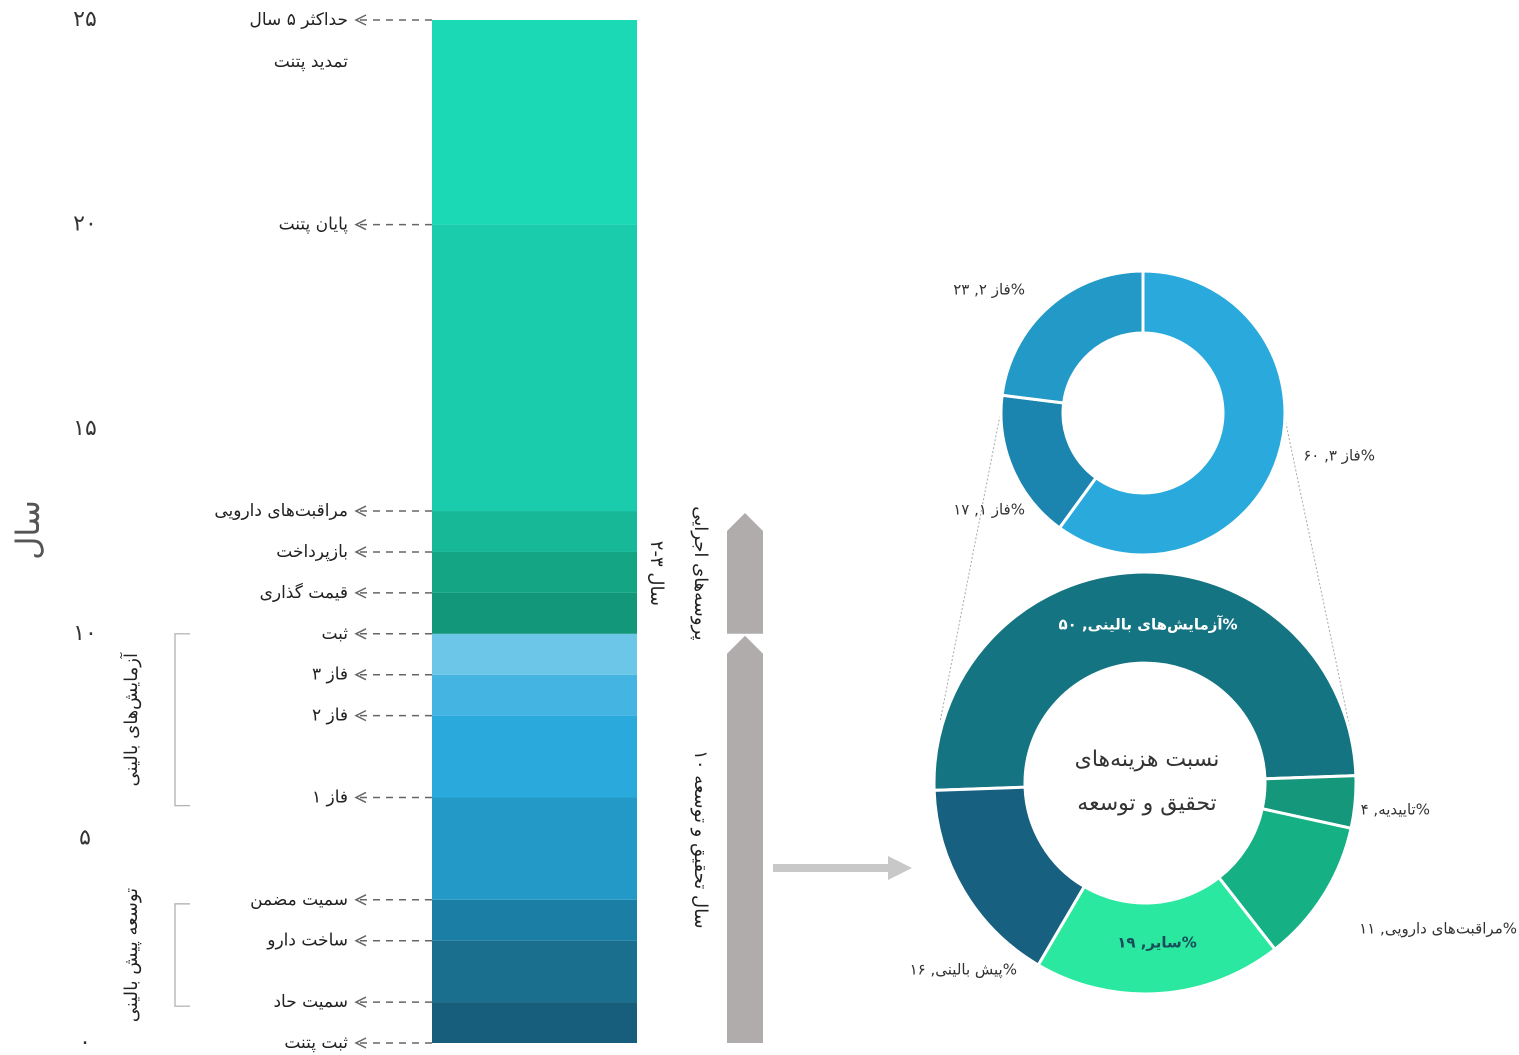 This screenshot has height=1055, width=1519. Describe the element at coordinates (316, 1043) in the screenshot. I see `stage-label: ثبت پتنت` at that location.